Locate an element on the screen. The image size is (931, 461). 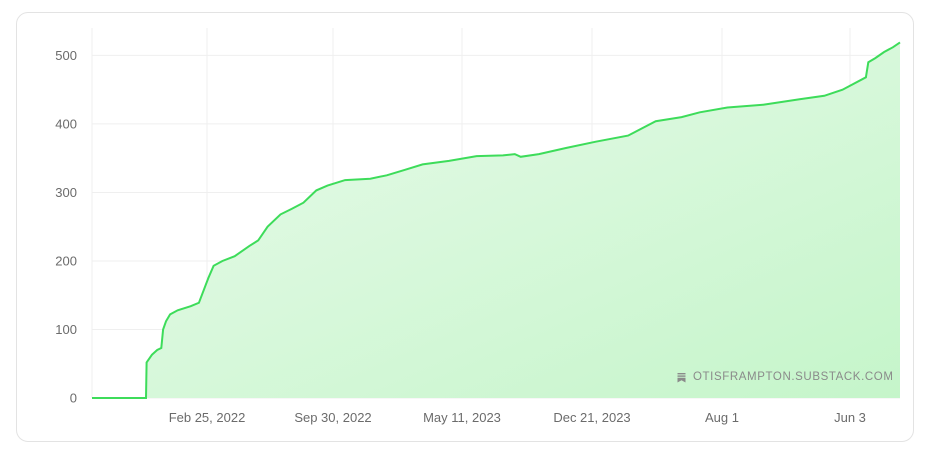
y-tick-label: 200 is located at coordinates (66, 260).